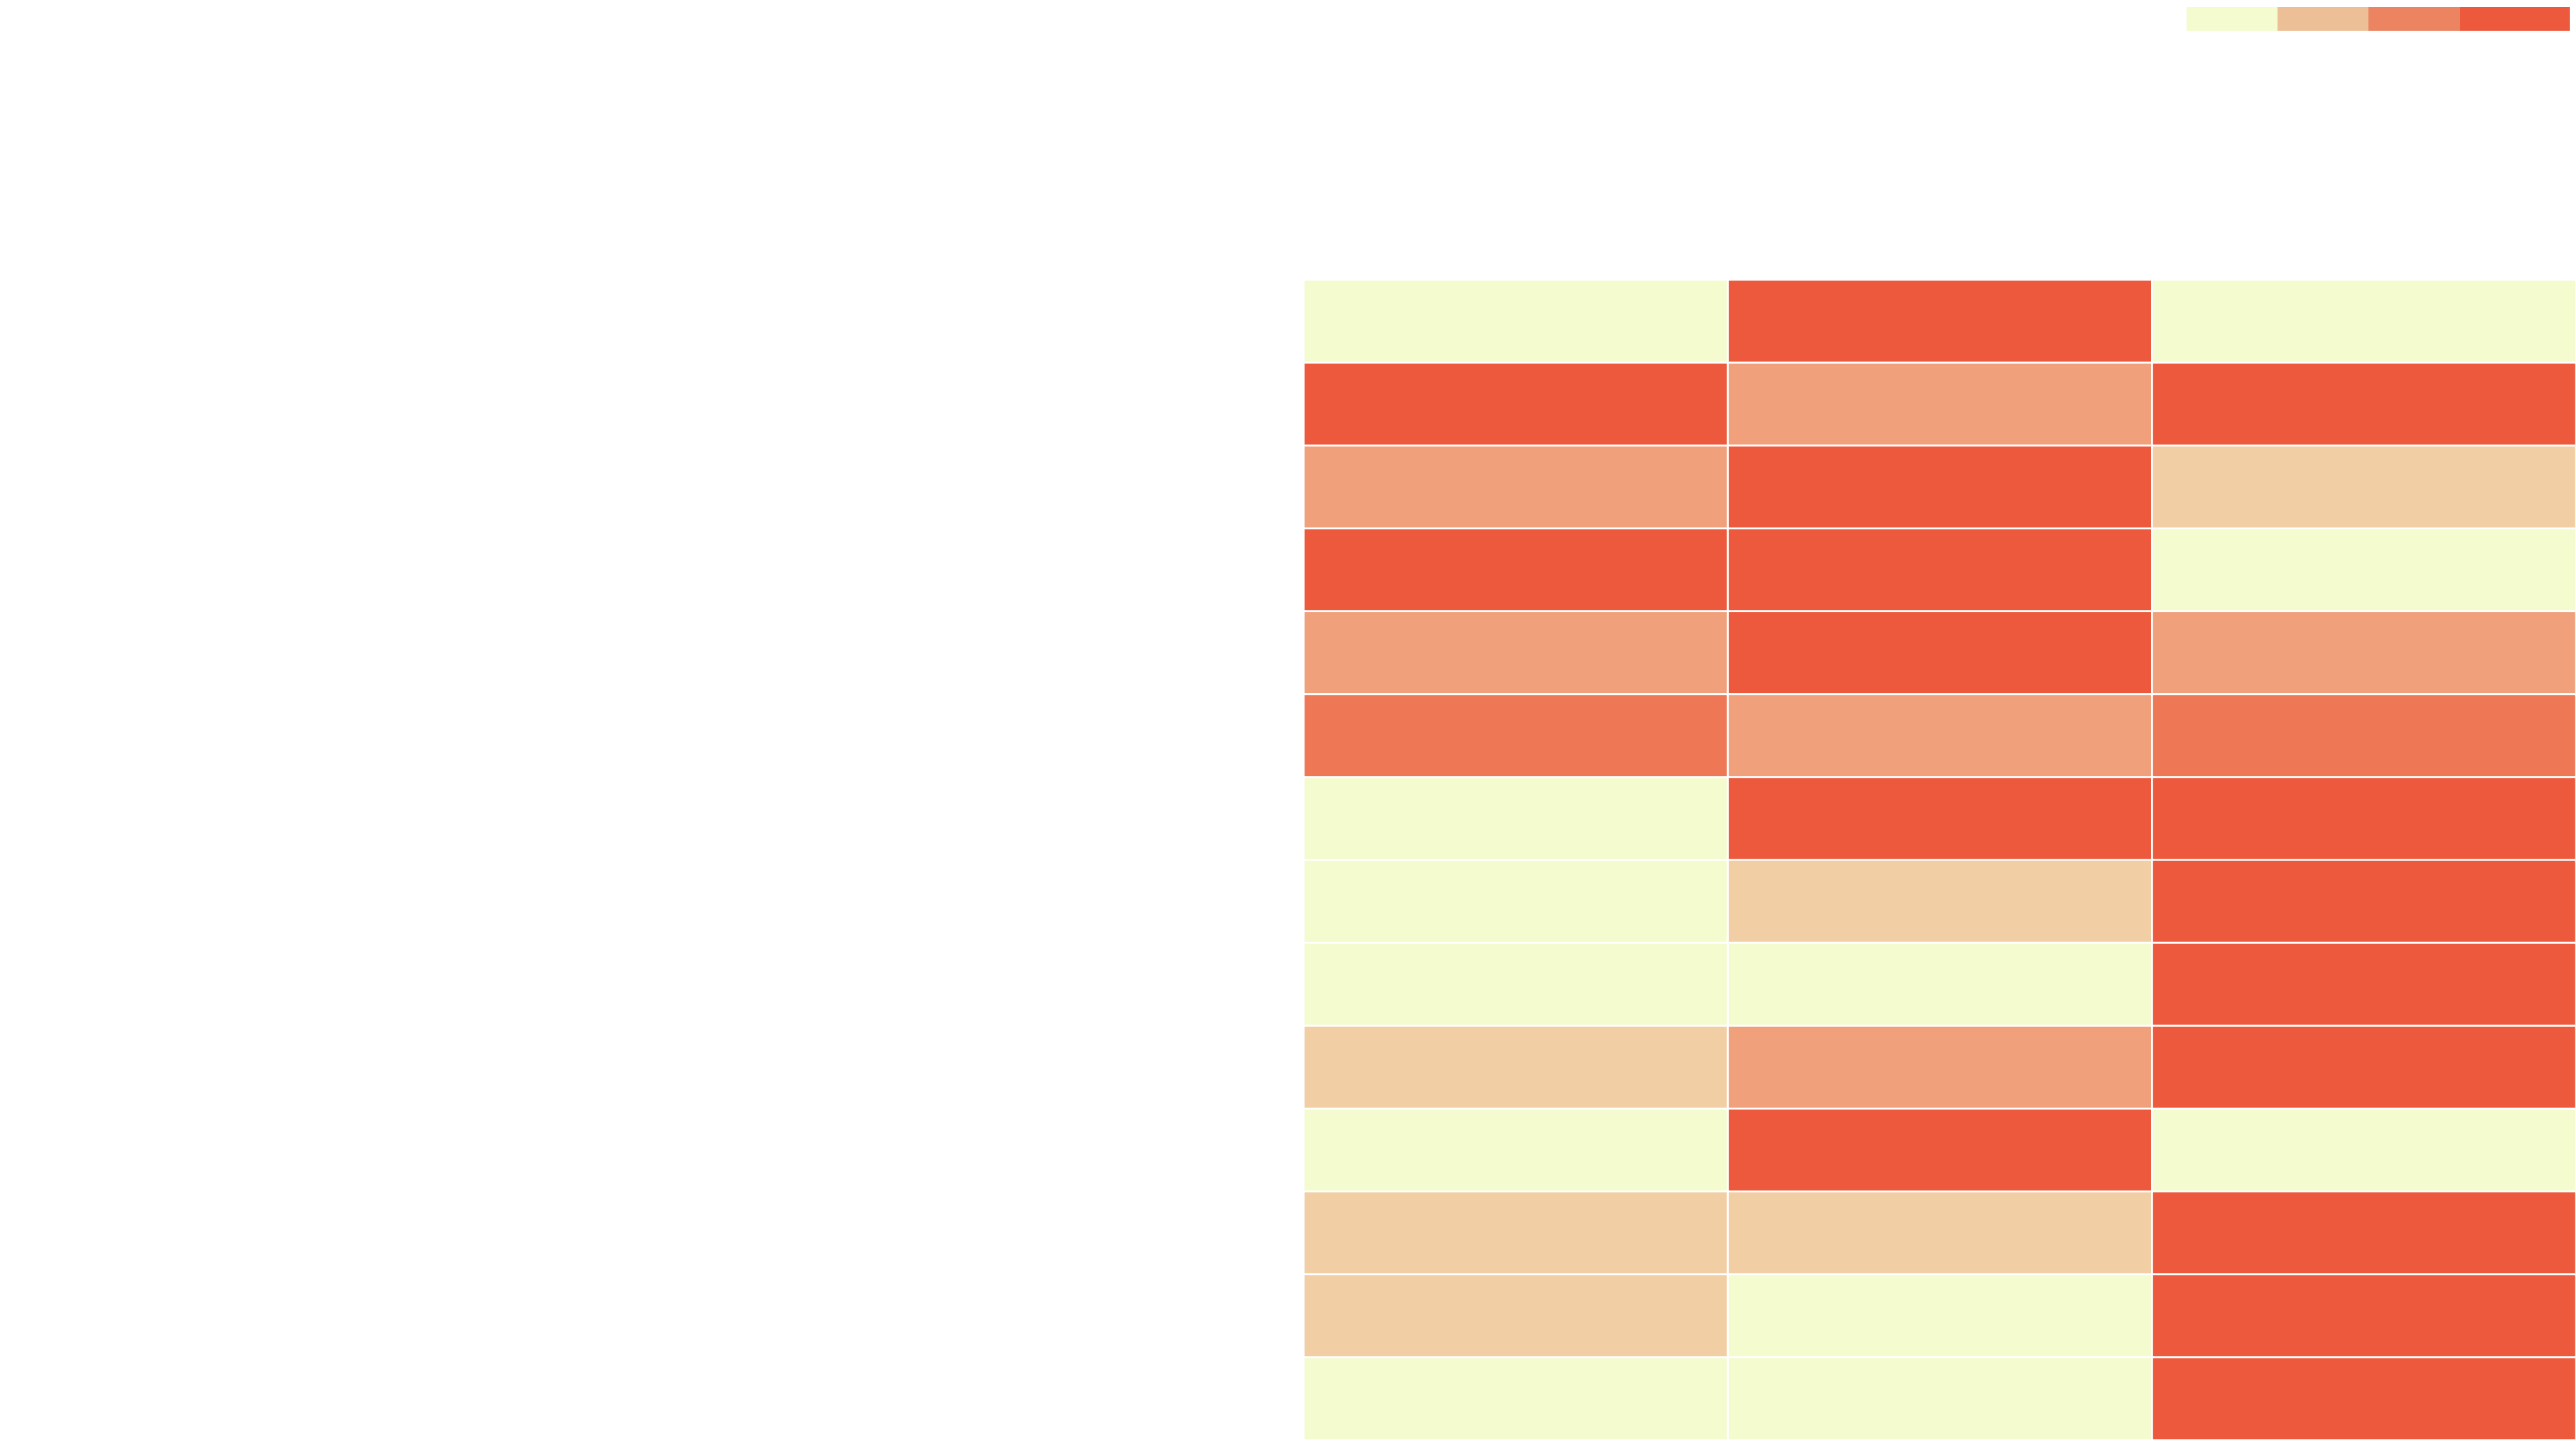 The width and height of the screenshot is (2576, 1442). What do you see at coordinates (2363, 1067) in the screenshot?
I see `heatmap-cell-r10-c3` at bounding box center [2363, 1067].